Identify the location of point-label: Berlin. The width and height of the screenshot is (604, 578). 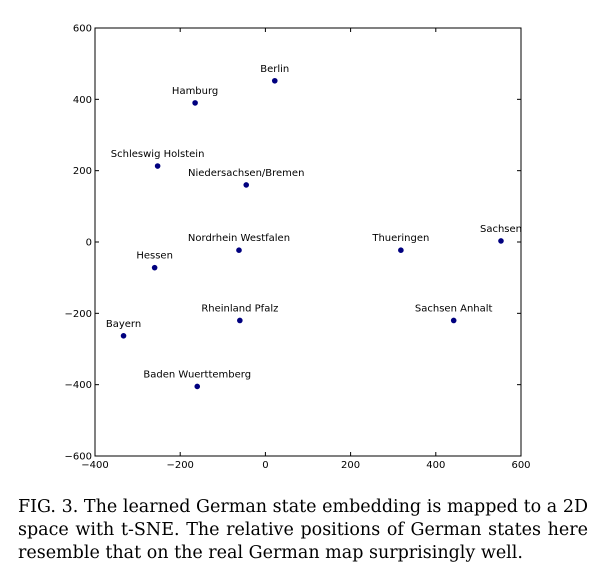
(274, 69).